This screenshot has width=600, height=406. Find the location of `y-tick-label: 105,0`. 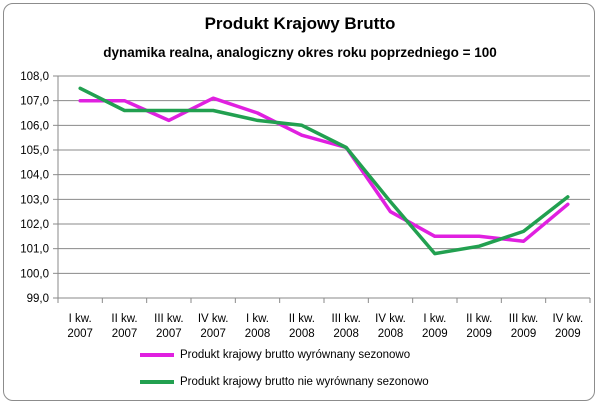

y-tick-label: 105,0 is located at coordinates (34, 151).